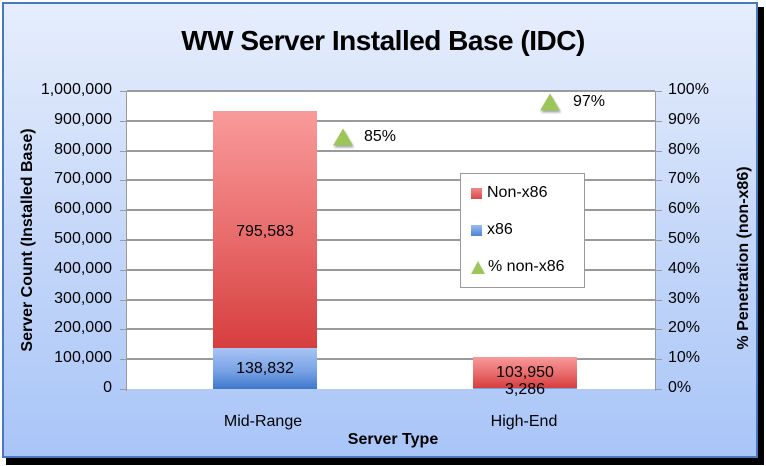 The image size is (766, 466). What do you see at coordinates (589, 101) in the screenshot?
I see `marker-label: 97%` at bounding box center [589, 101].